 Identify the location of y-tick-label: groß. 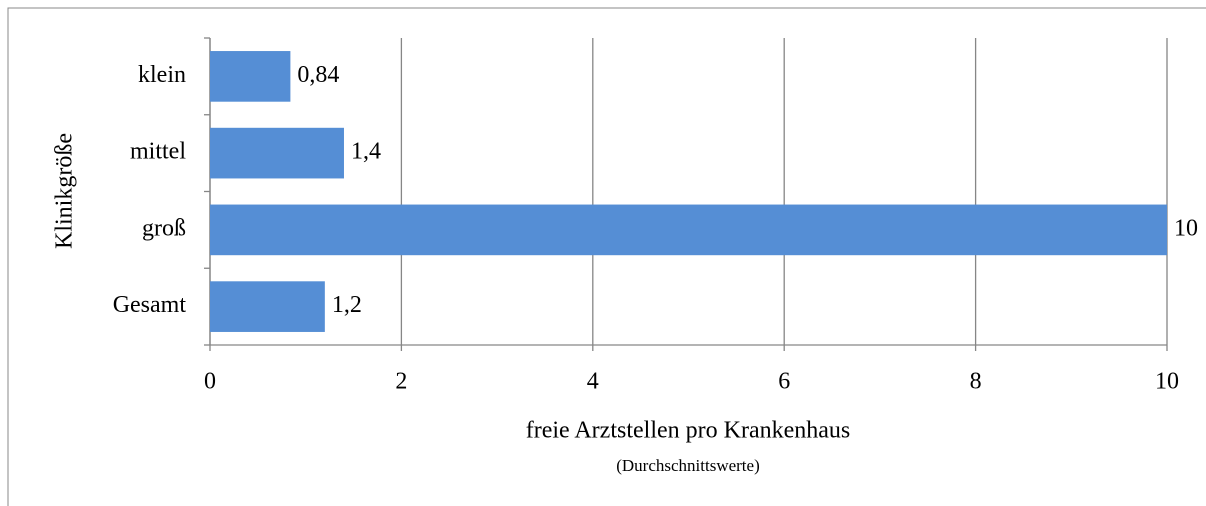
(164, 228).